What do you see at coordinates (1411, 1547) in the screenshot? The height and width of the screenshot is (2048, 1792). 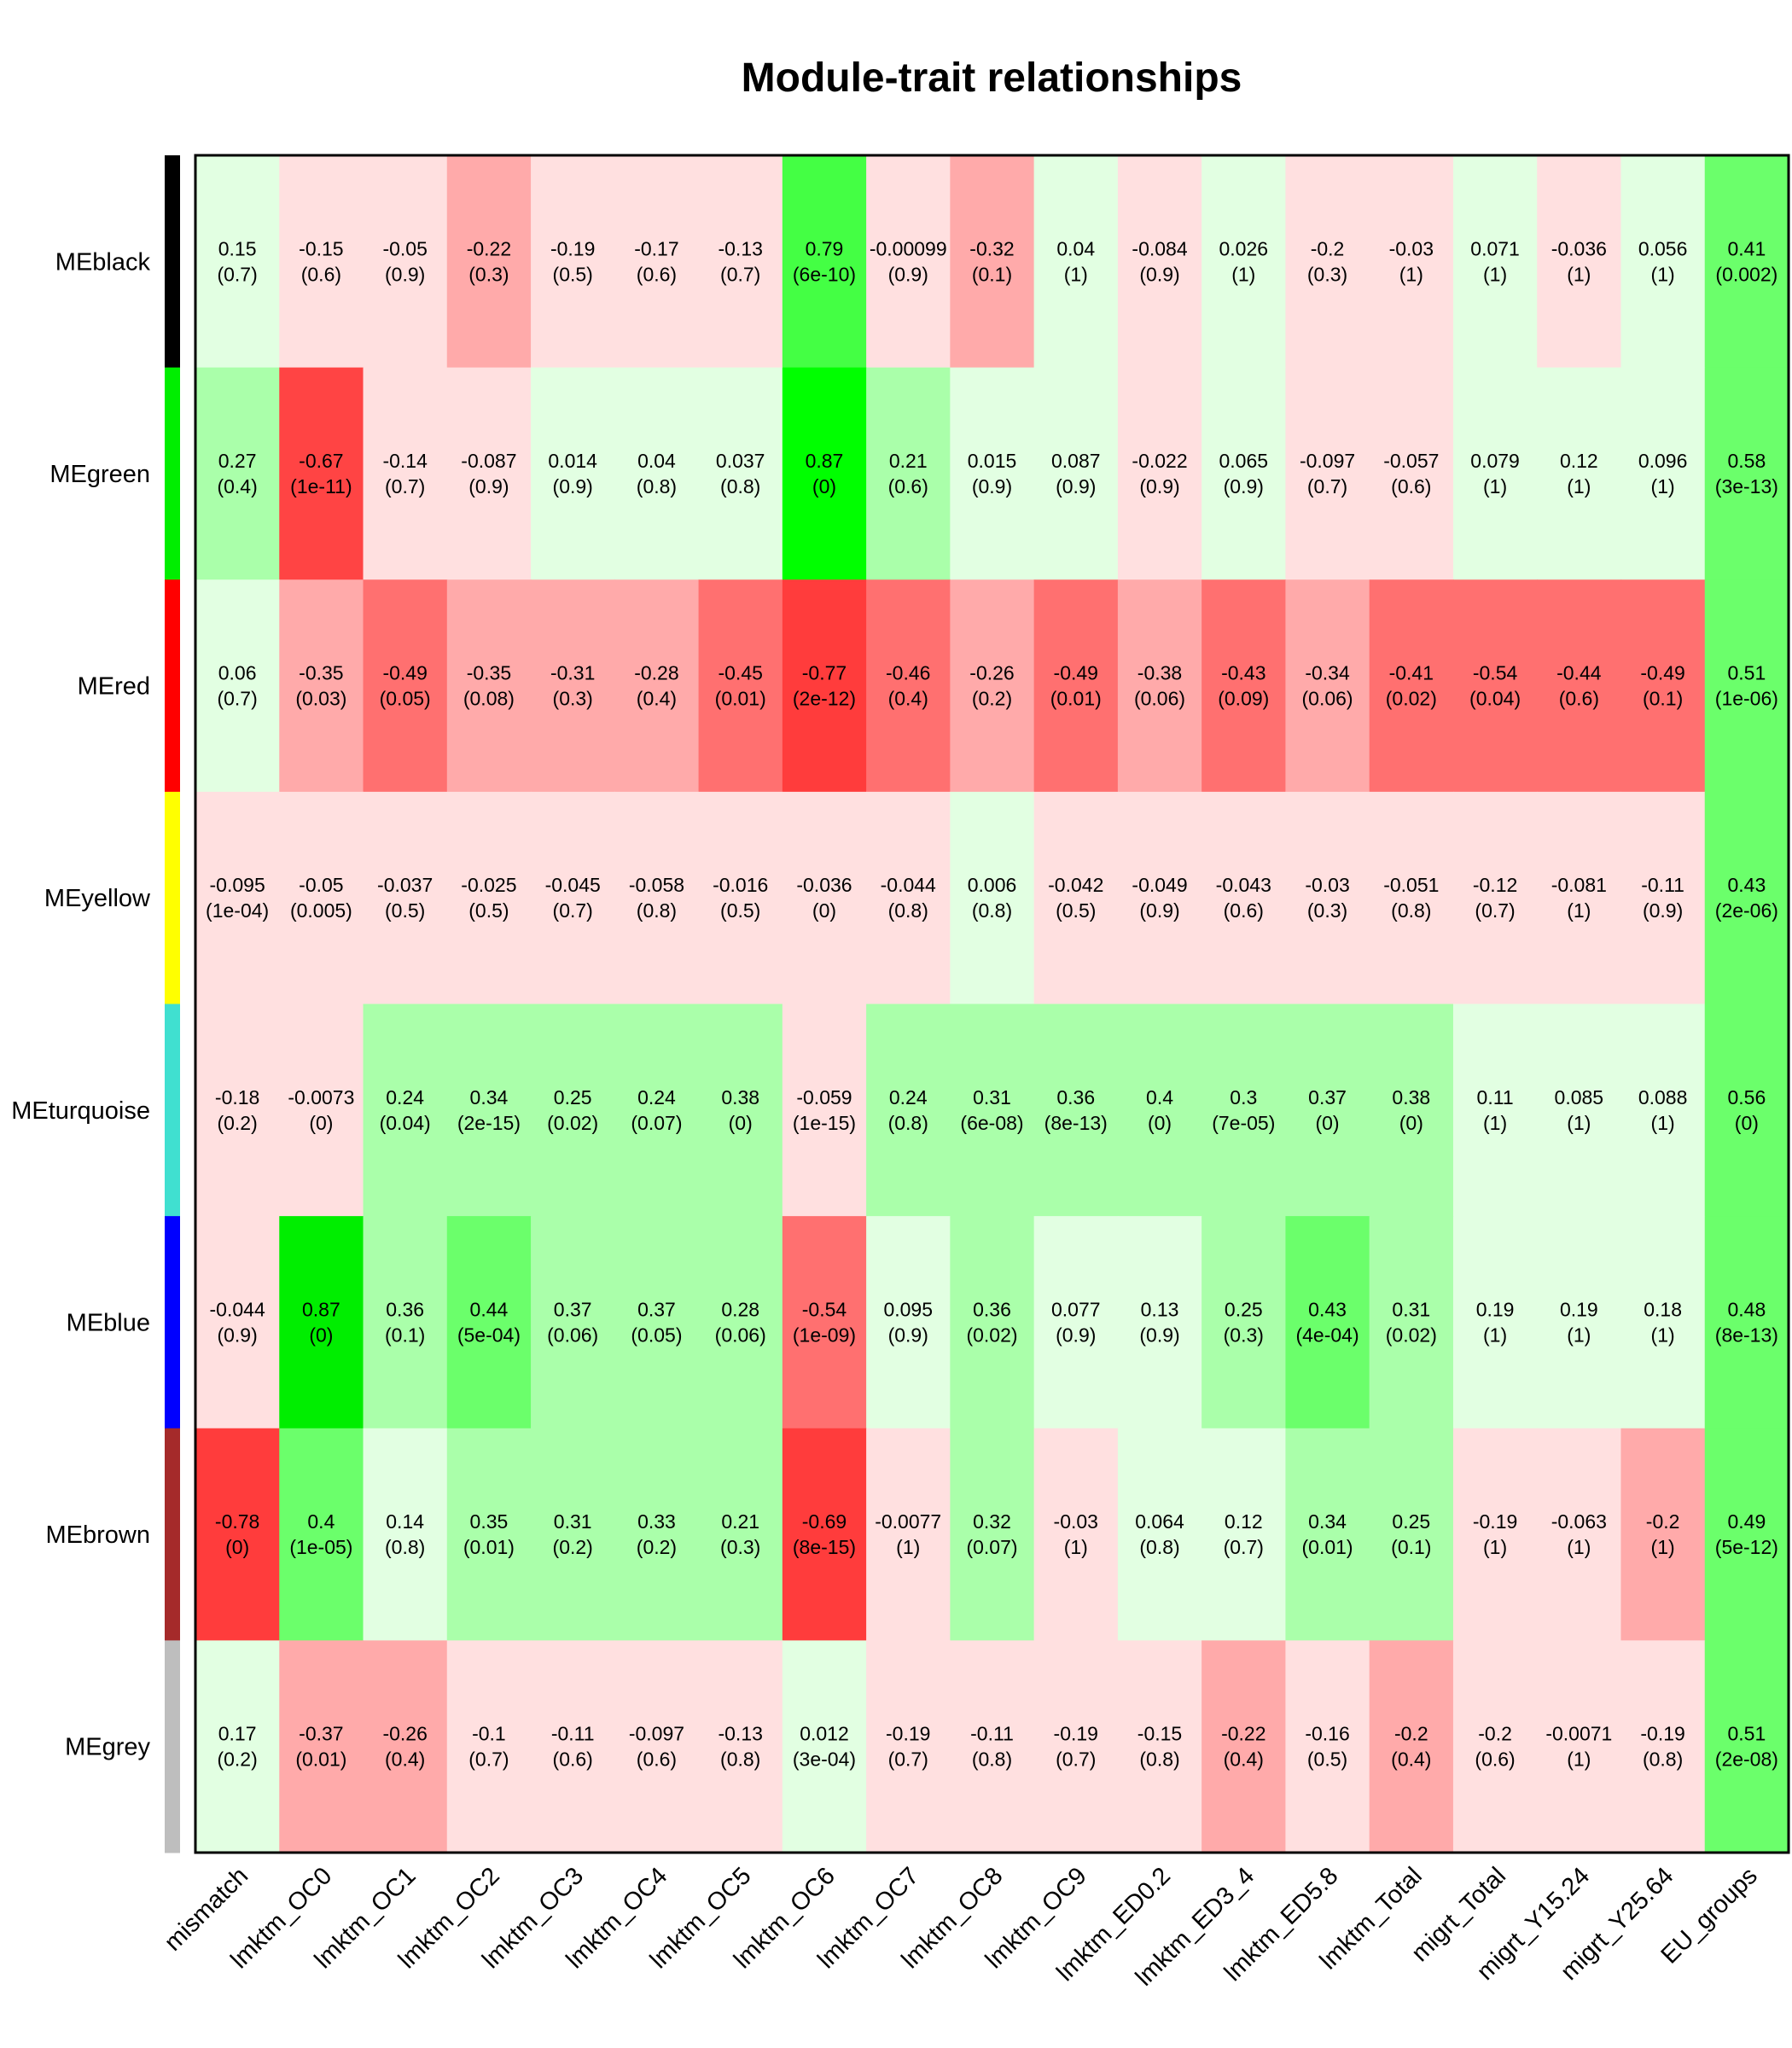 I see `cell-pvalue: (0.1)` at bounding box center [1411, 1547].